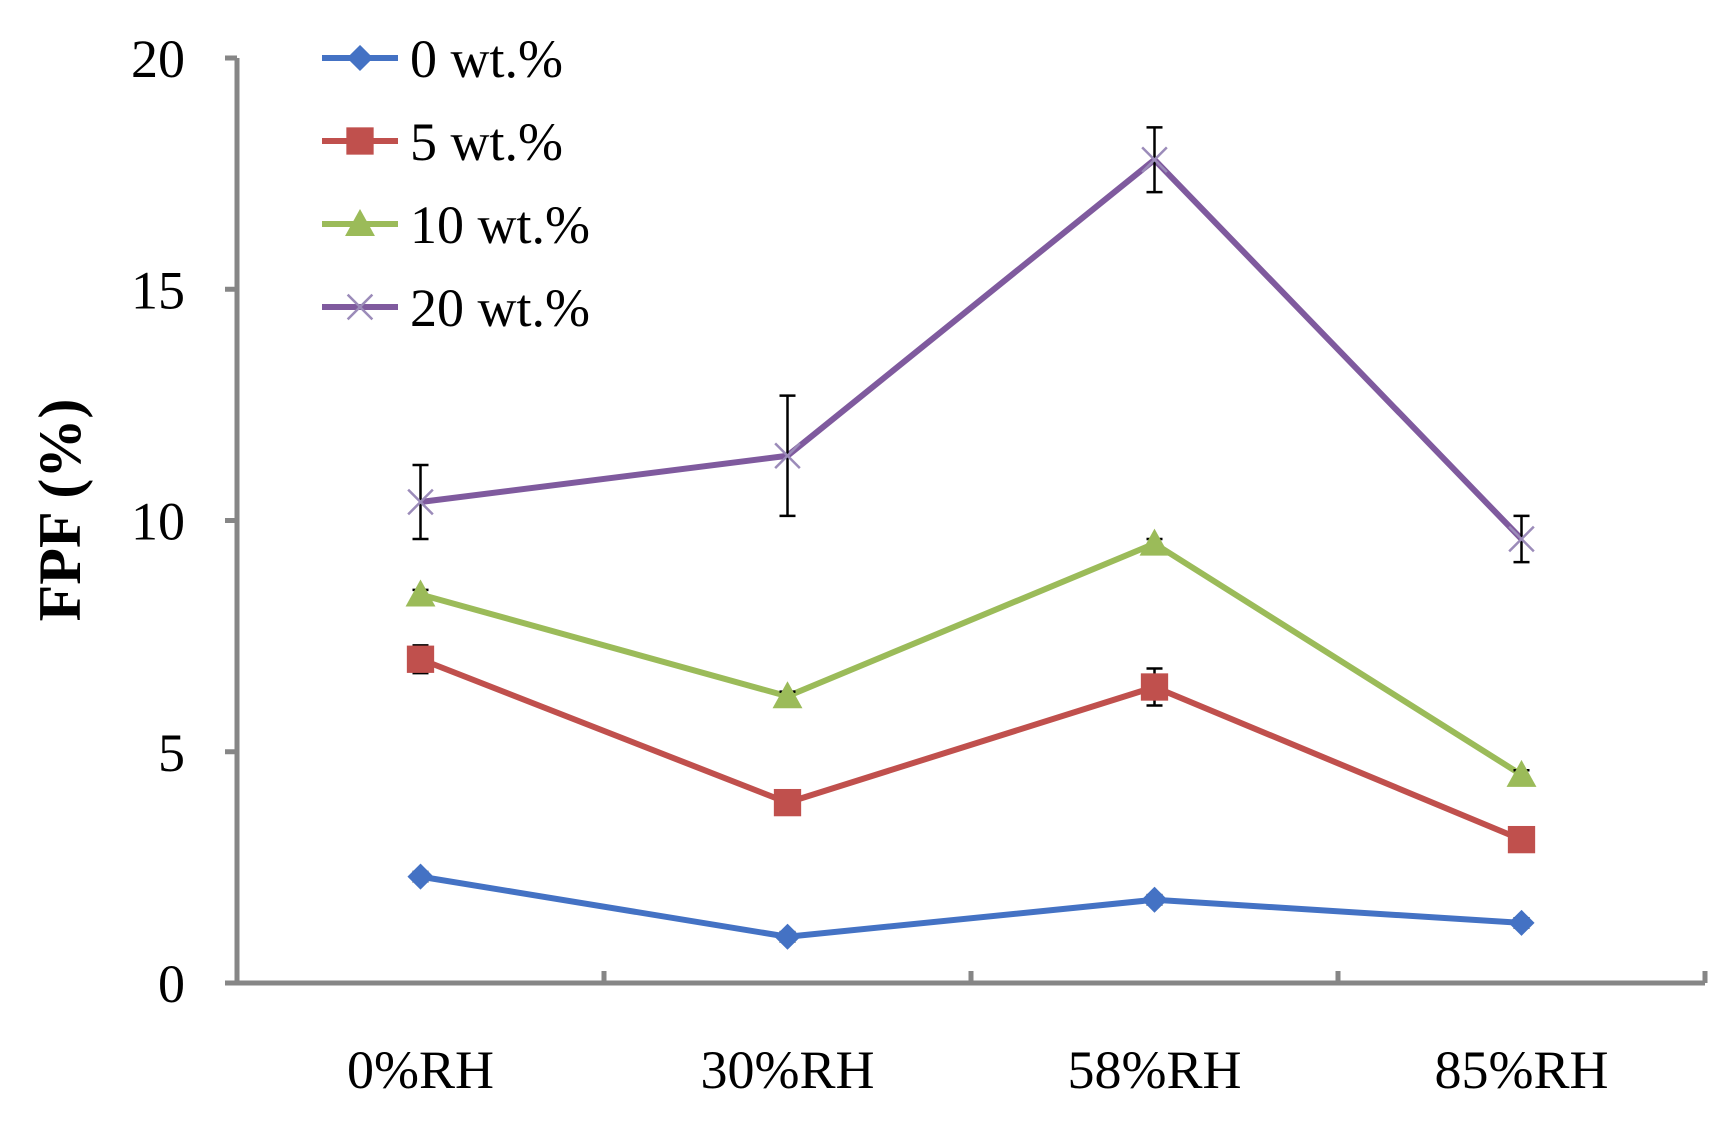 This screenshot has width=1729, height=1121. Describe the element at coordinates (158, 290) in the screenshot. I see `y-tick-label: 15` at that location.